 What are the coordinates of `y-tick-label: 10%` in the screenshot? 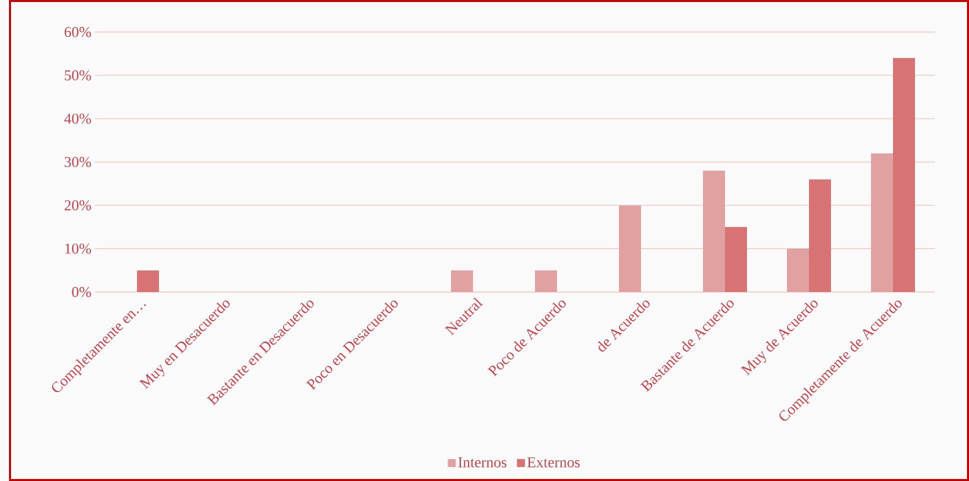 It's located at (78, 249).